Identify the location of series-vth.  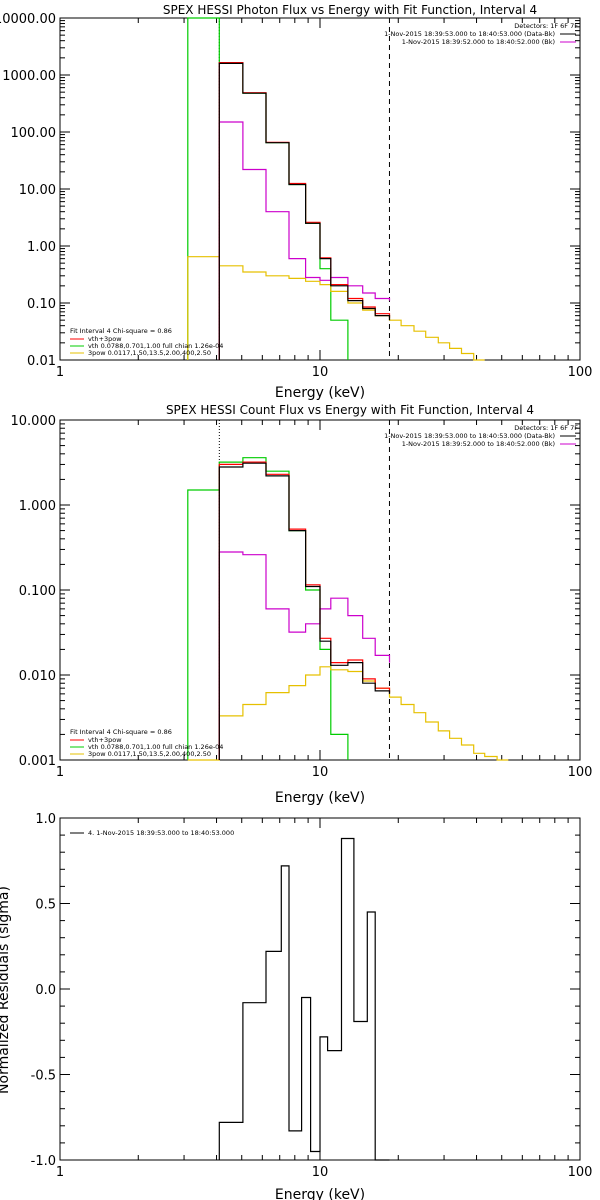
(268, 188).